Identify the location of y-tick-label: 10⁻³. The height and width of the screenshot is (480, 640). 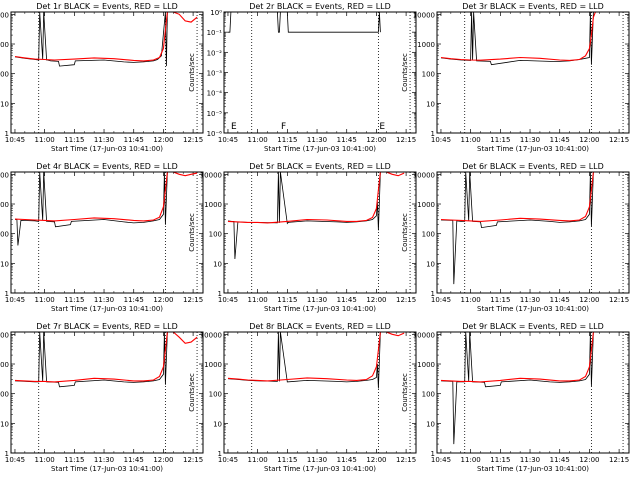
(215, 74).